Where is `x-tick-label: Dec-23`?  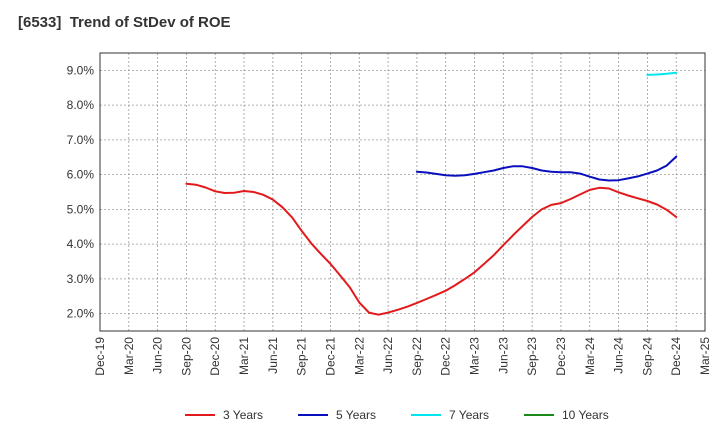 x-tick-label: Dec-23 is located at coordinates (561, 356).